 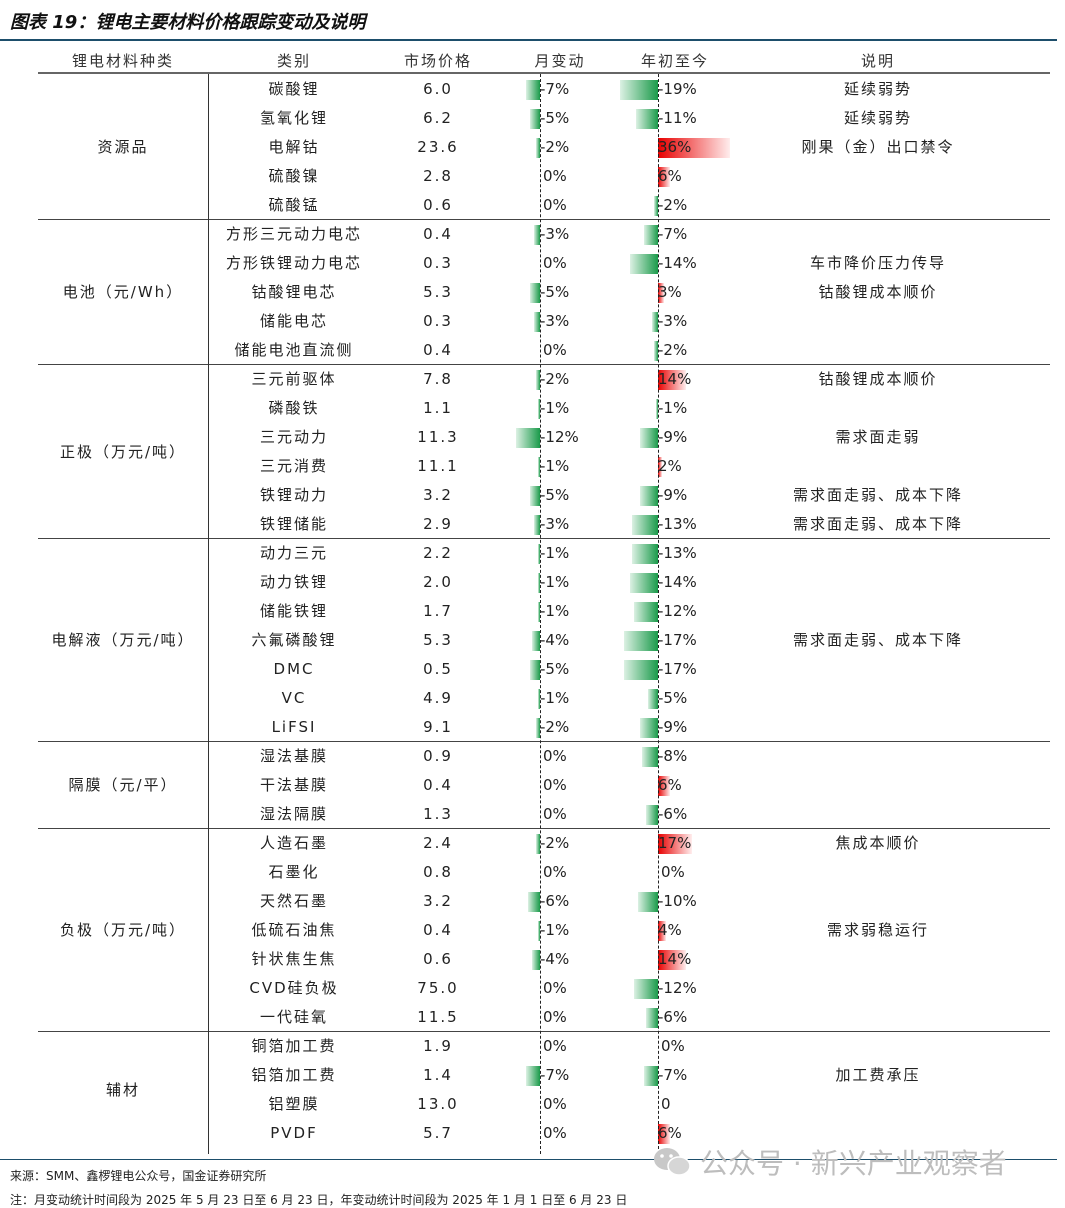 I want to click on watermark-text: 公众号 · 新兴产业观察者, so click(x=853, y=1163).